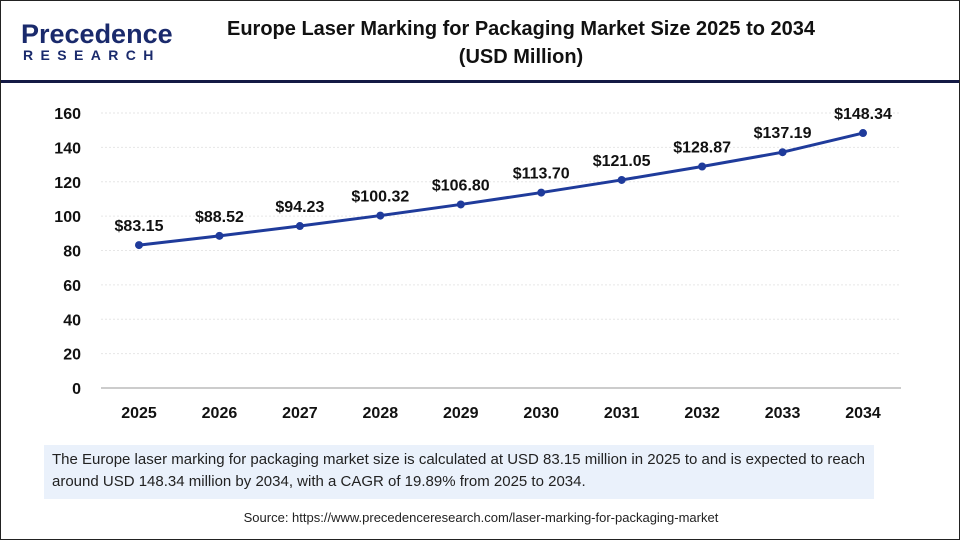 This screenshot has height=540, width=960. I want to click on data-label: $94.23, so click(299, 207).